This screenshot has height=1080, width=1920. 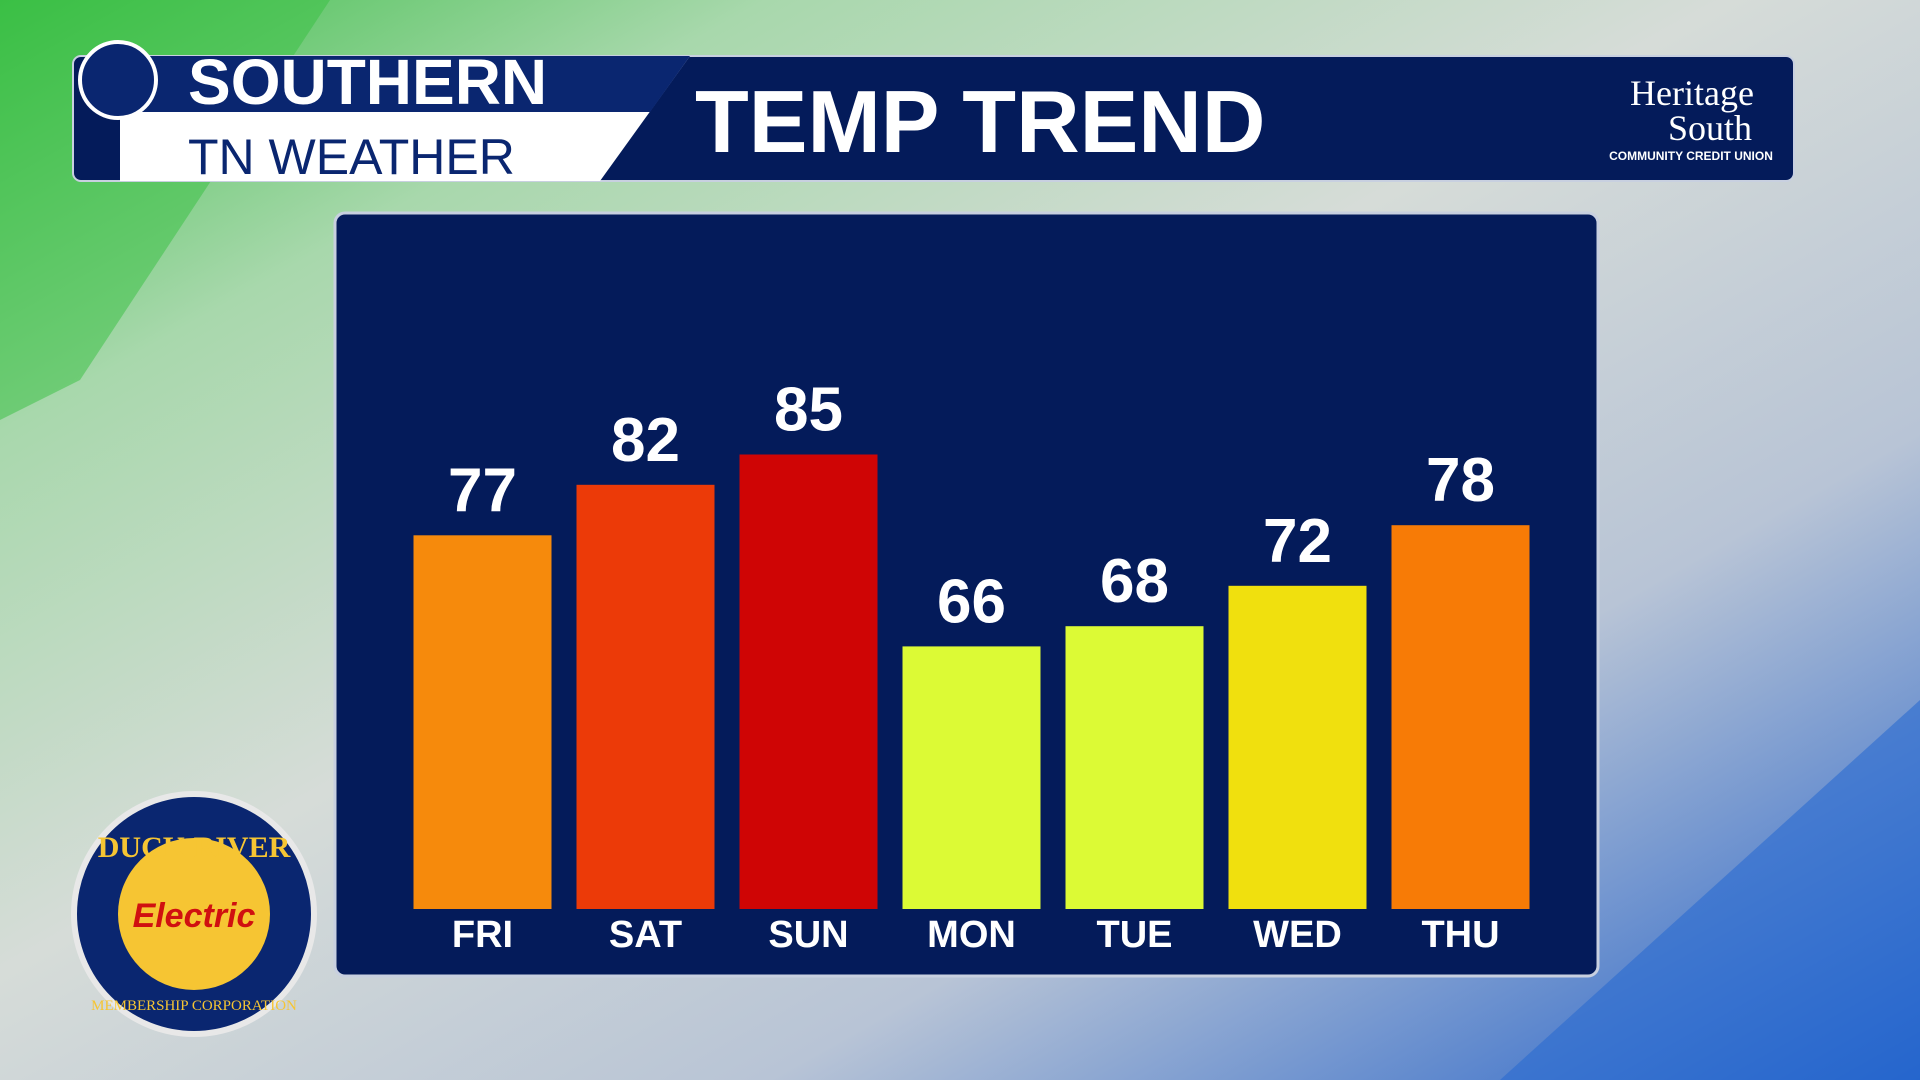 I want to click on x-tick-label: SAT, so click(x=645, y=935).